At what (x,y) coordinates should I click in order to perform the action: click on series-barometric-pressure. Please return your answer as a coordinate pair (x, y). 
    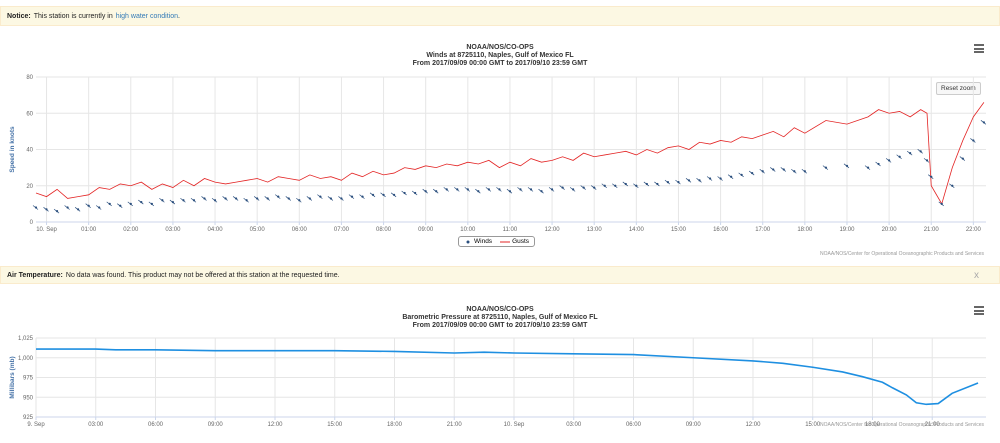
    Looking at the image, I should click on (507, 377).